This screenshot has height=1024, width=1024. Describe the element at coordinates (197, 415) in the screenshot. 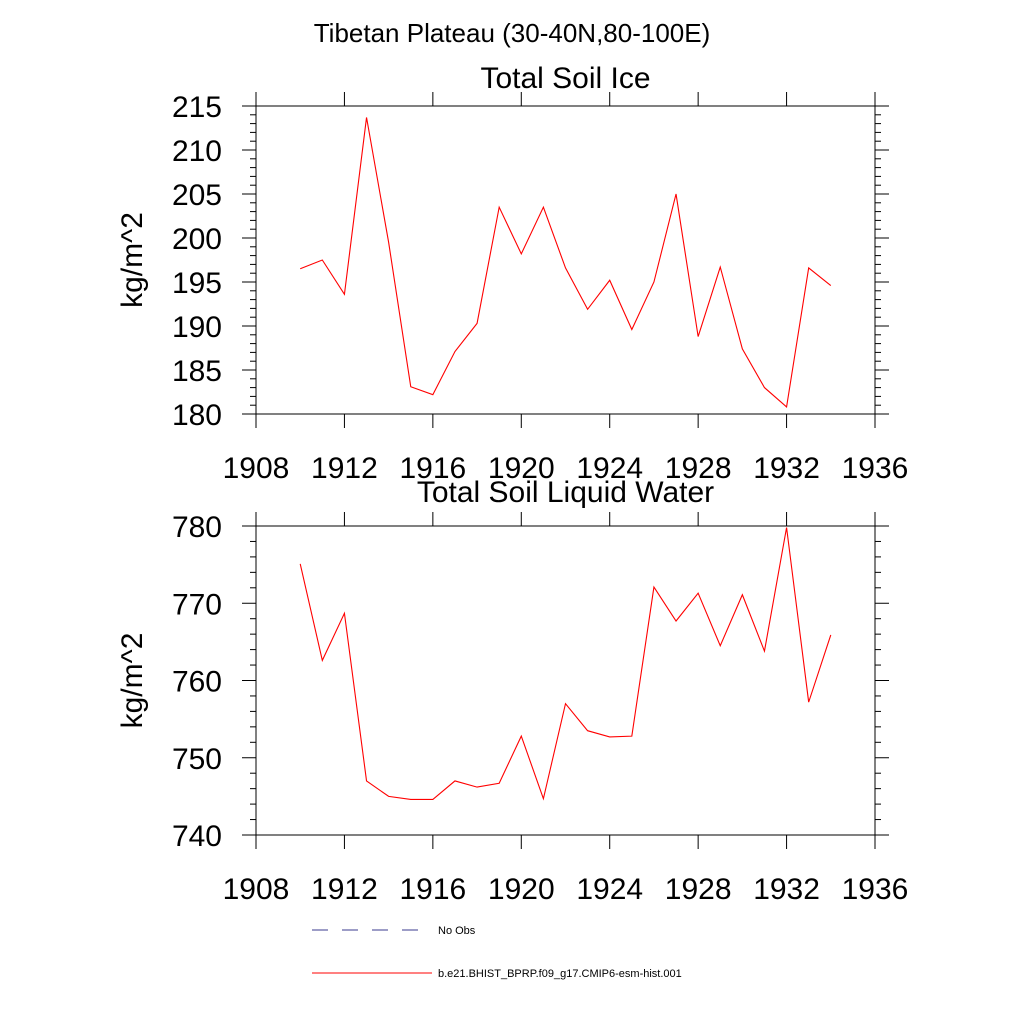

I see `y-tick-label: 180` at that location.